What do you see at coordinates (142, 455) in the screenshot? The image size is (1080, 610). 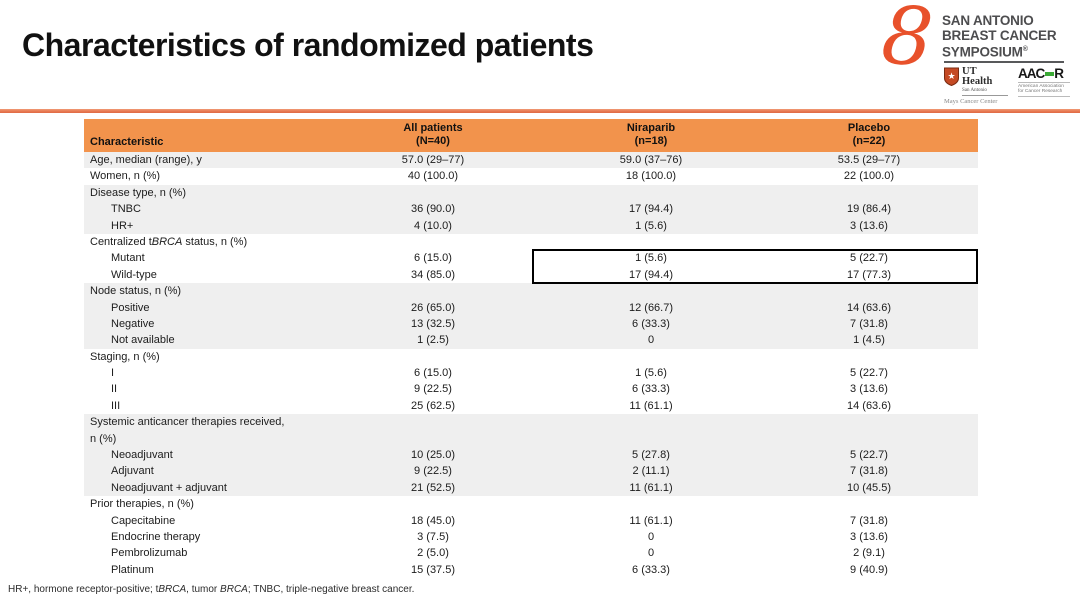 I see `row-label: Neoadjuvant` at bounding box center [142, 455].